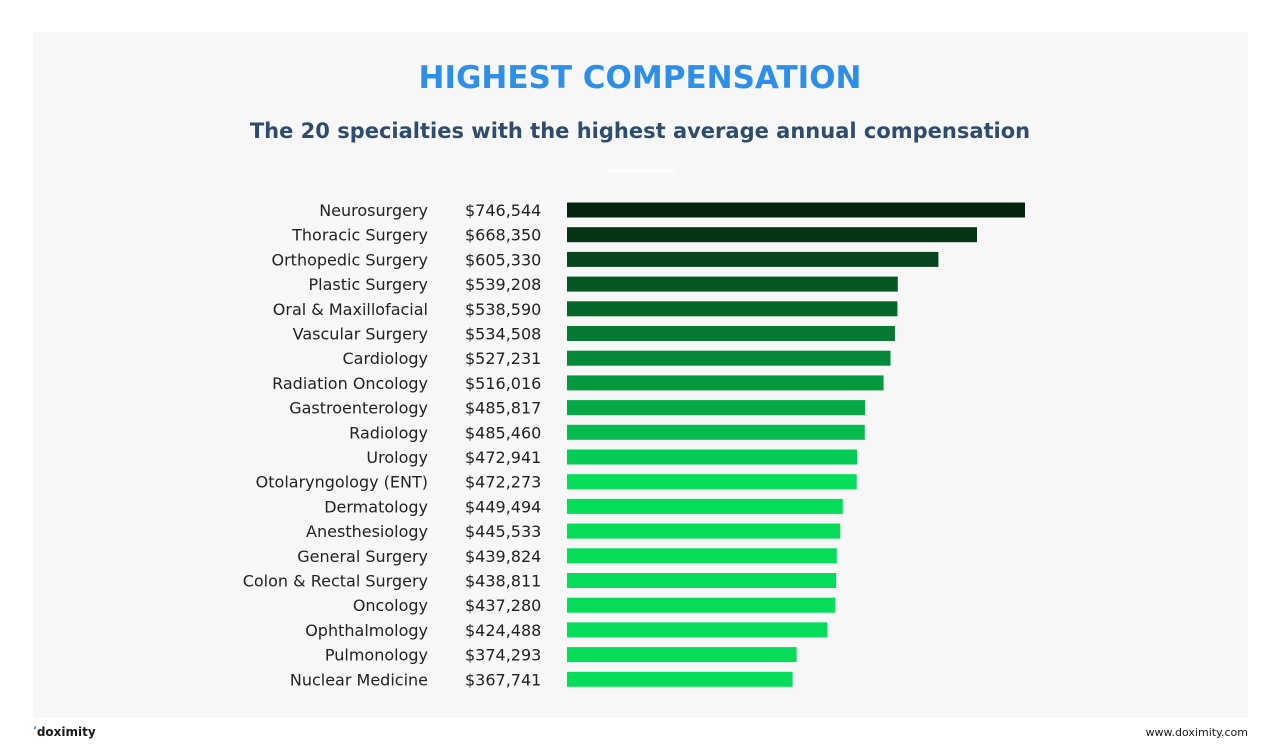 The image size is (1280, 751). Describe the element at coordinates (373, 210) in the screenshot. I see `category-label: Neurosurgery` at that location.